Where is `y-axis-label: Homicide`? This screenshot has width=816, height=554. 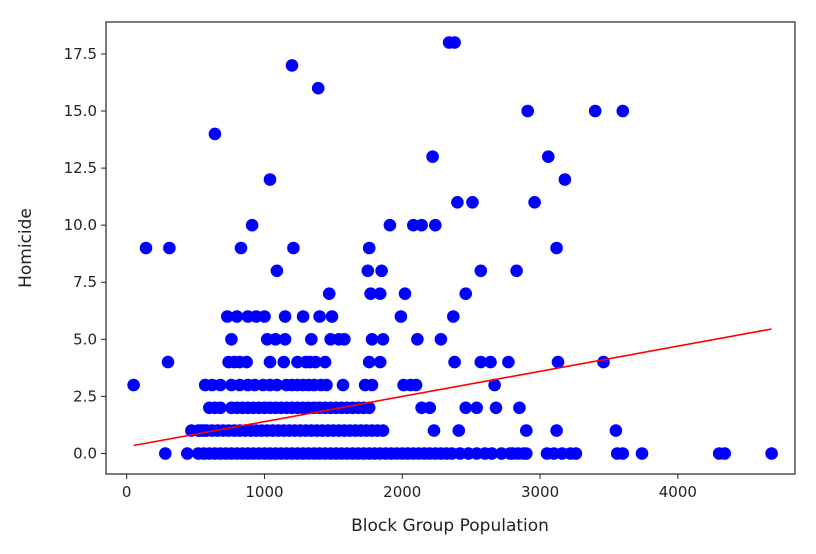 y-axis-label: Homicide is located at coordinates (26, 248).